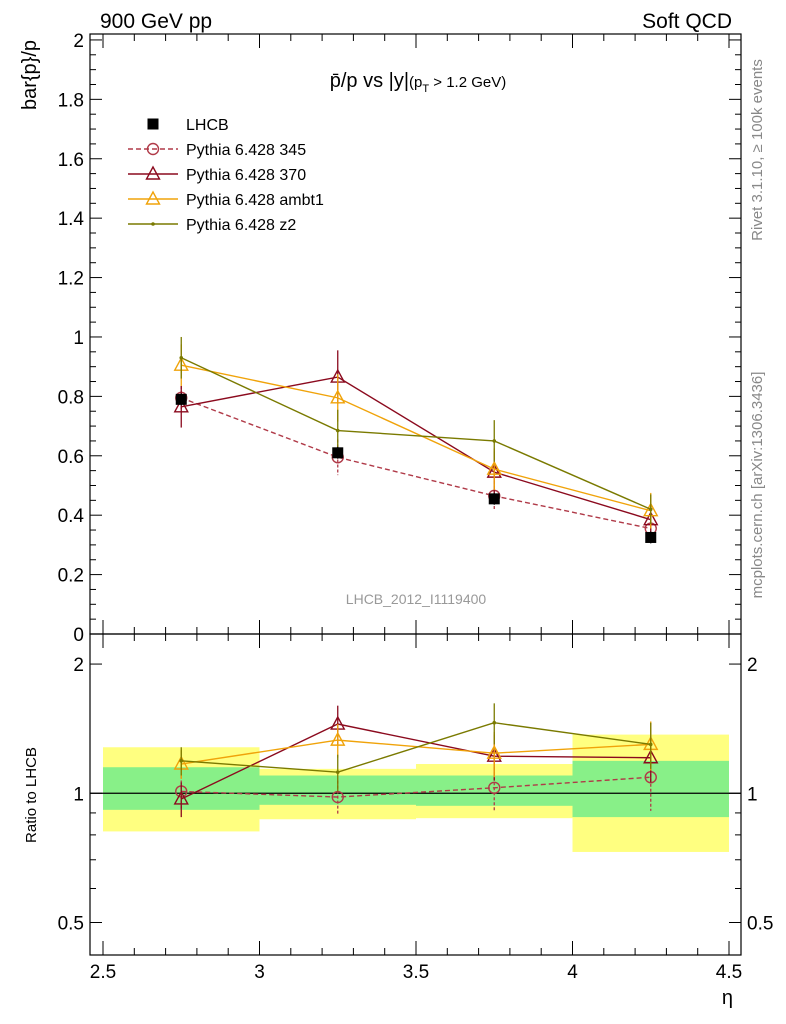 This screenshot has width=786, height=1024. Describe the element at coordinates (153, 197) in the screenshot. I see `legend-marker-pythia-6-428-ambt1` at that location.